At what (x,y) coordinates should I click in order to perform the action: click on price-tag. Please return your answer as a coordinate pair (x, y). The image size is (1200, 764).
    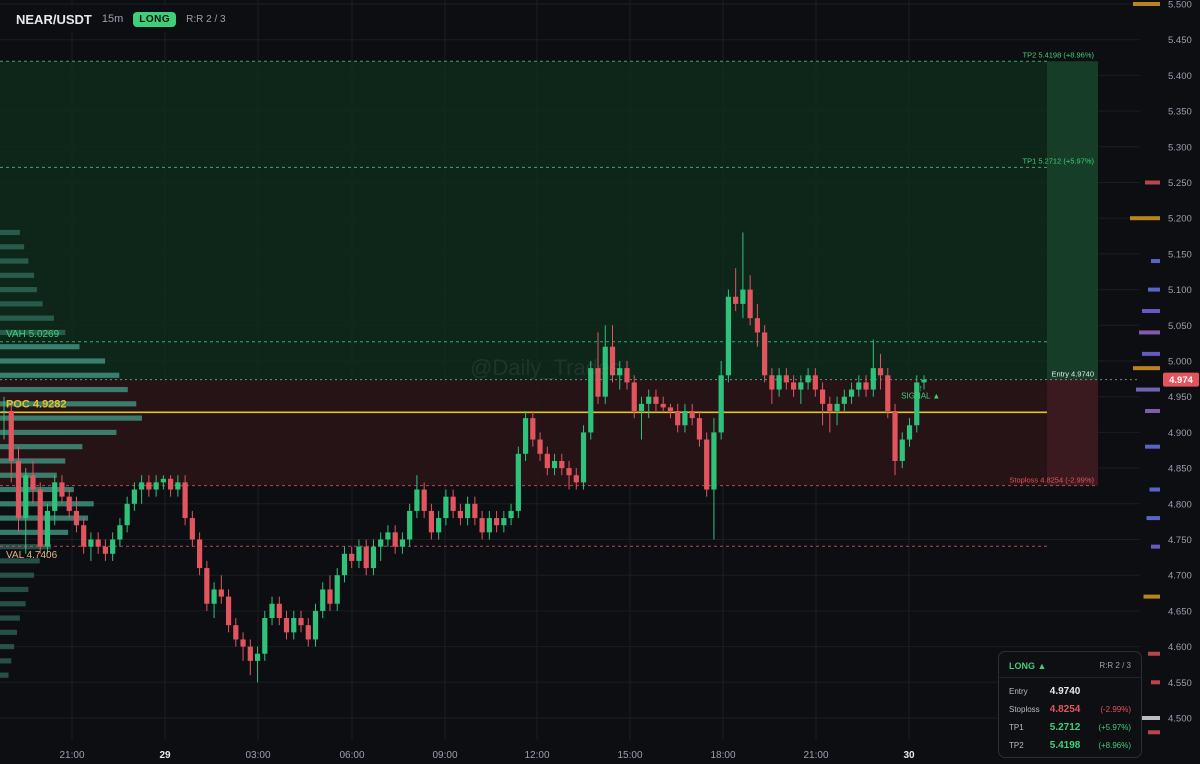
    Looking at the image, I should click on (1181, 379).